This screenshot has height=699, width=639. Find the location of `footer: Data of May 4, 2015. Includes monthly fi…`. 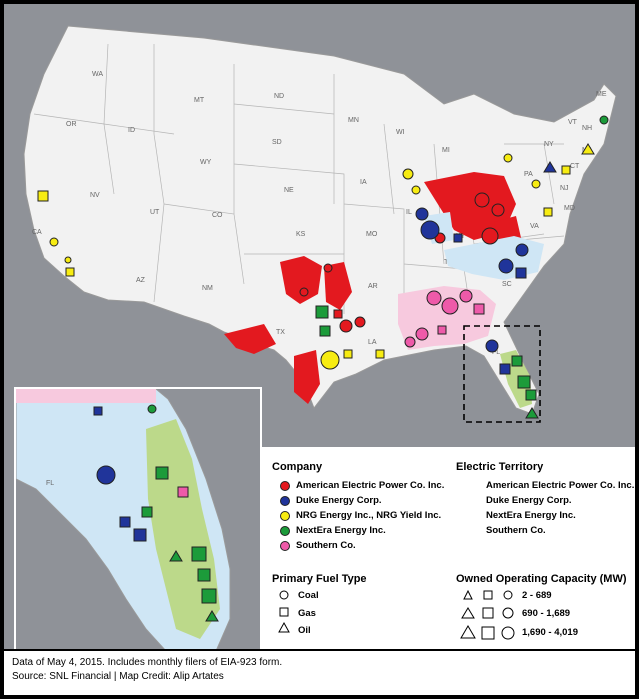

footer: Data of May 4, 2015. Includes monthly fi… is located at coordinates (319, 673).